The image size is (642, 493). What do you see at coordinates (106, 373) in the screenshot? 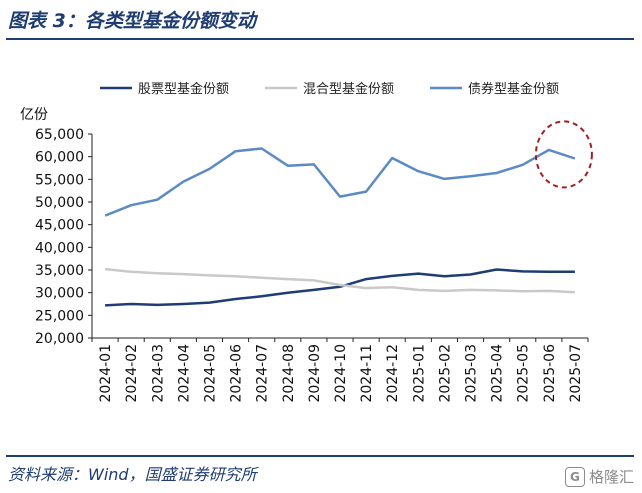
I see `x-tick-label: 2024-01` at bounding box center [106, 373].